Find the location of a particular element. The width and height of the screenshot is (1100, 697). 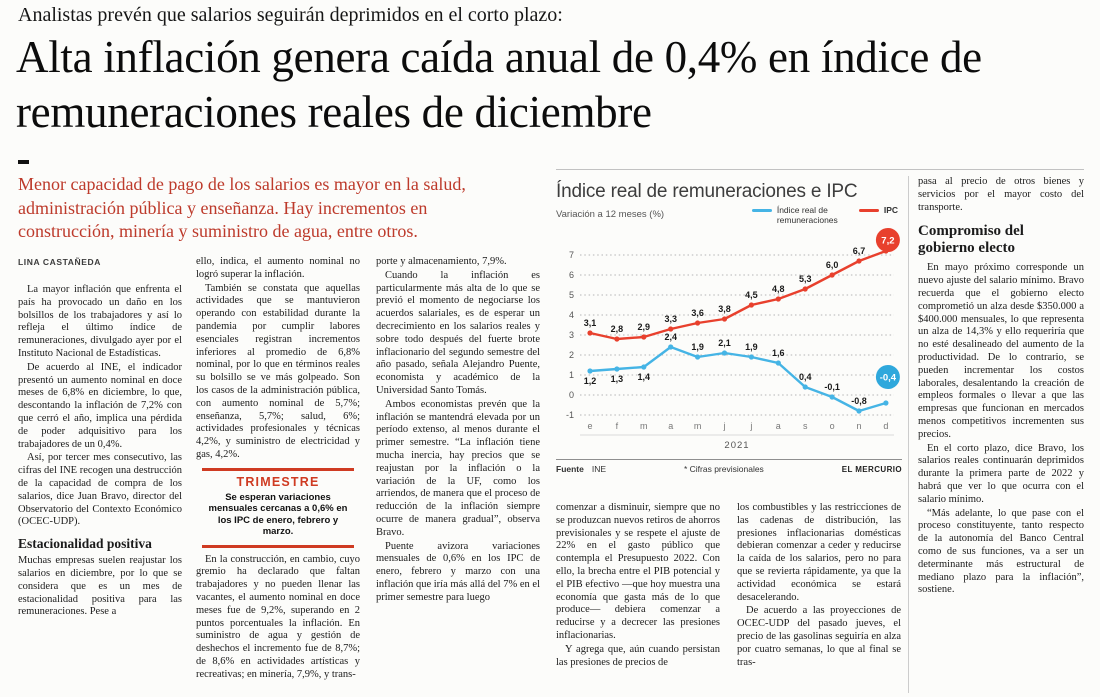

section-heading-estacionalidad: Estacionalidad positiva is located at coordinates (85, 544).